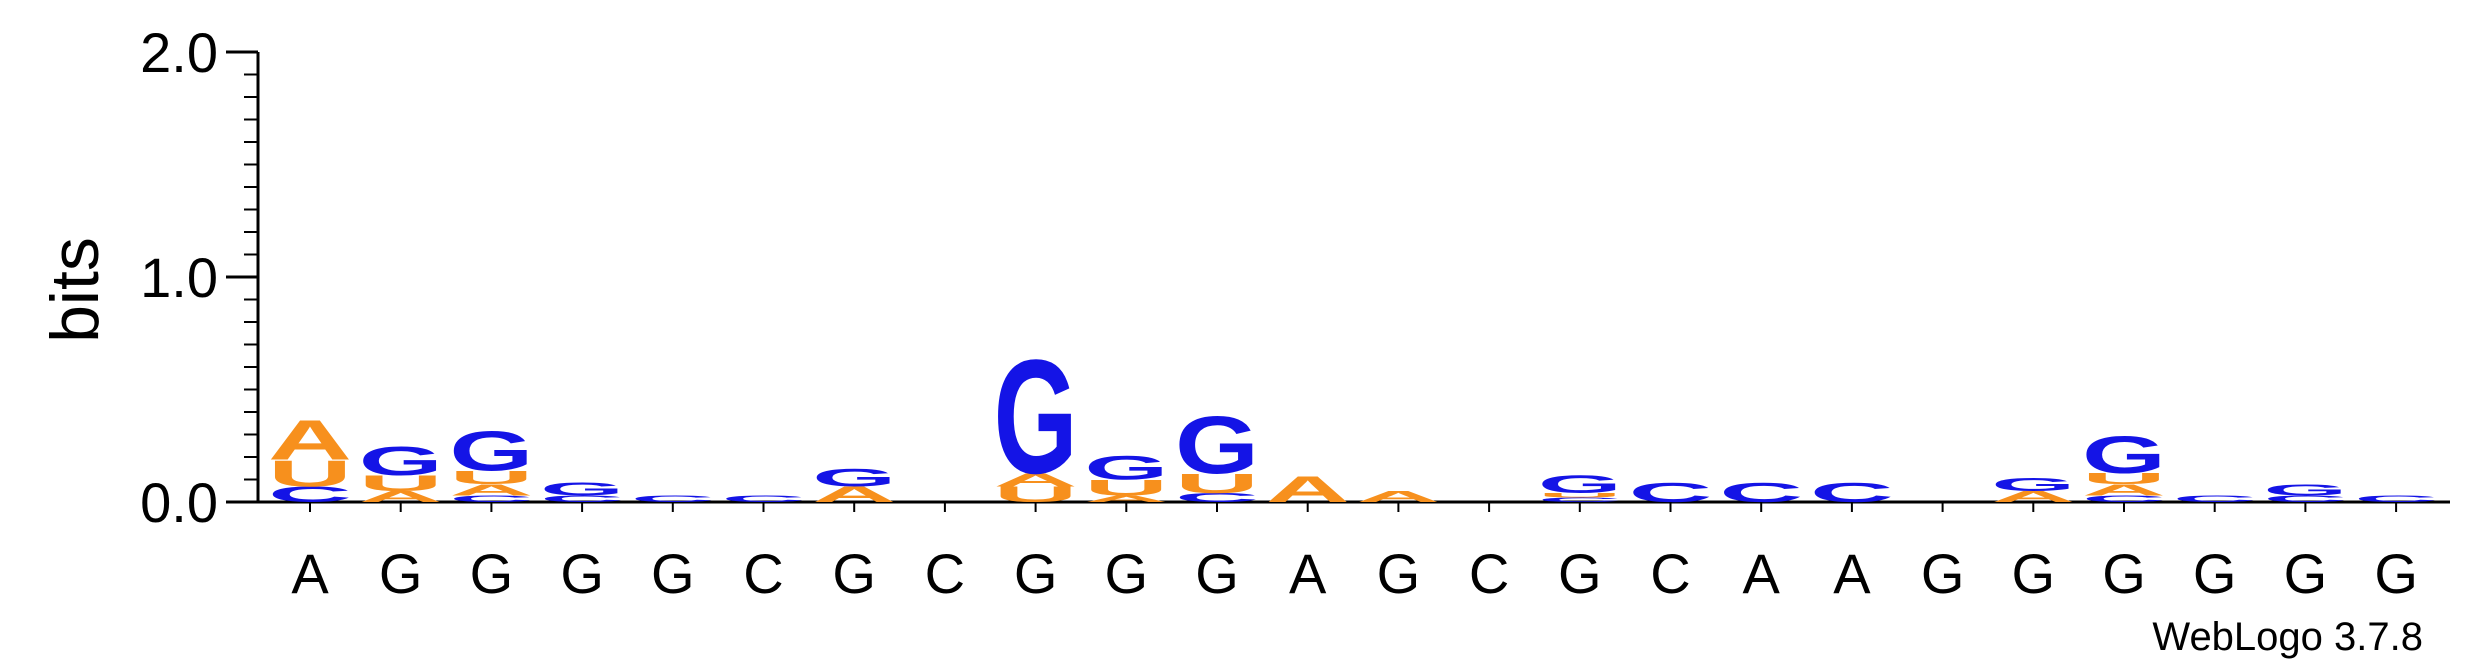 This screenshot has width=2475, height=667. I want to click on y-axis-title: bits, so click(75, 290).